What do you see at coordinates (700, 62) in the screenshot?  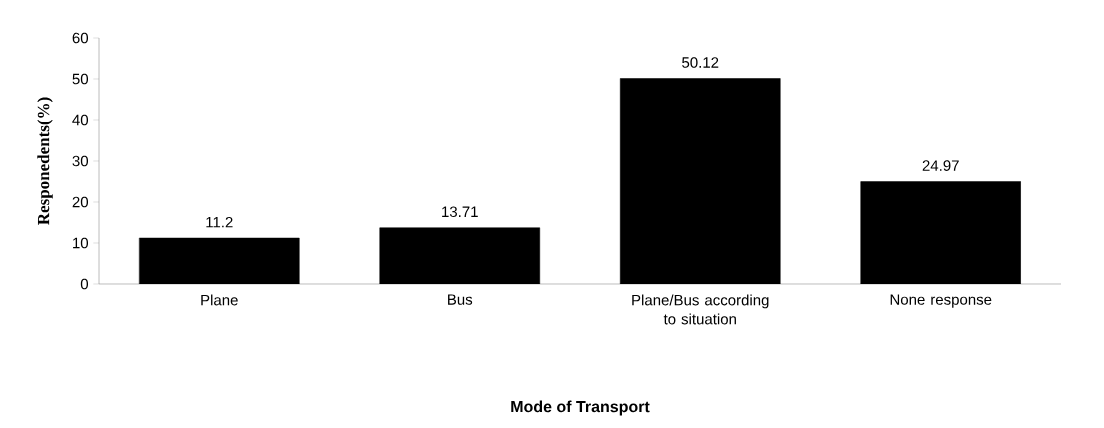 I see `data-label: 50.12` at bounding box center [700, 62].